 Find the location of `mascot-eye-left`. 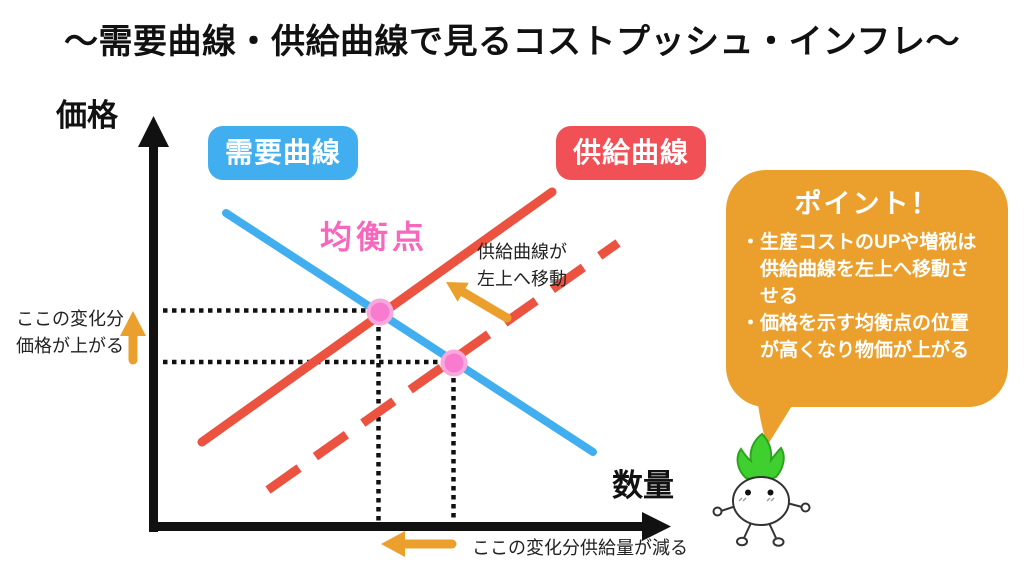

mascot-eye-left is located at coordinates (748, 492).